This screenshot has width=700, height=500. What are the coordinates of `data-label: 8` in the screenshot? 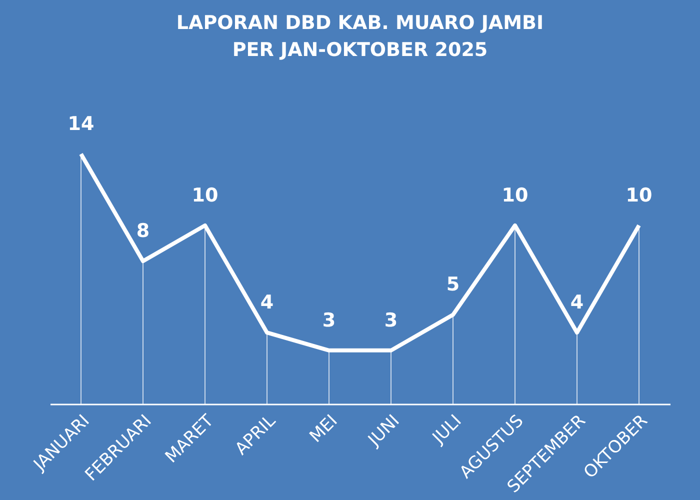 It's located at (143, 231).